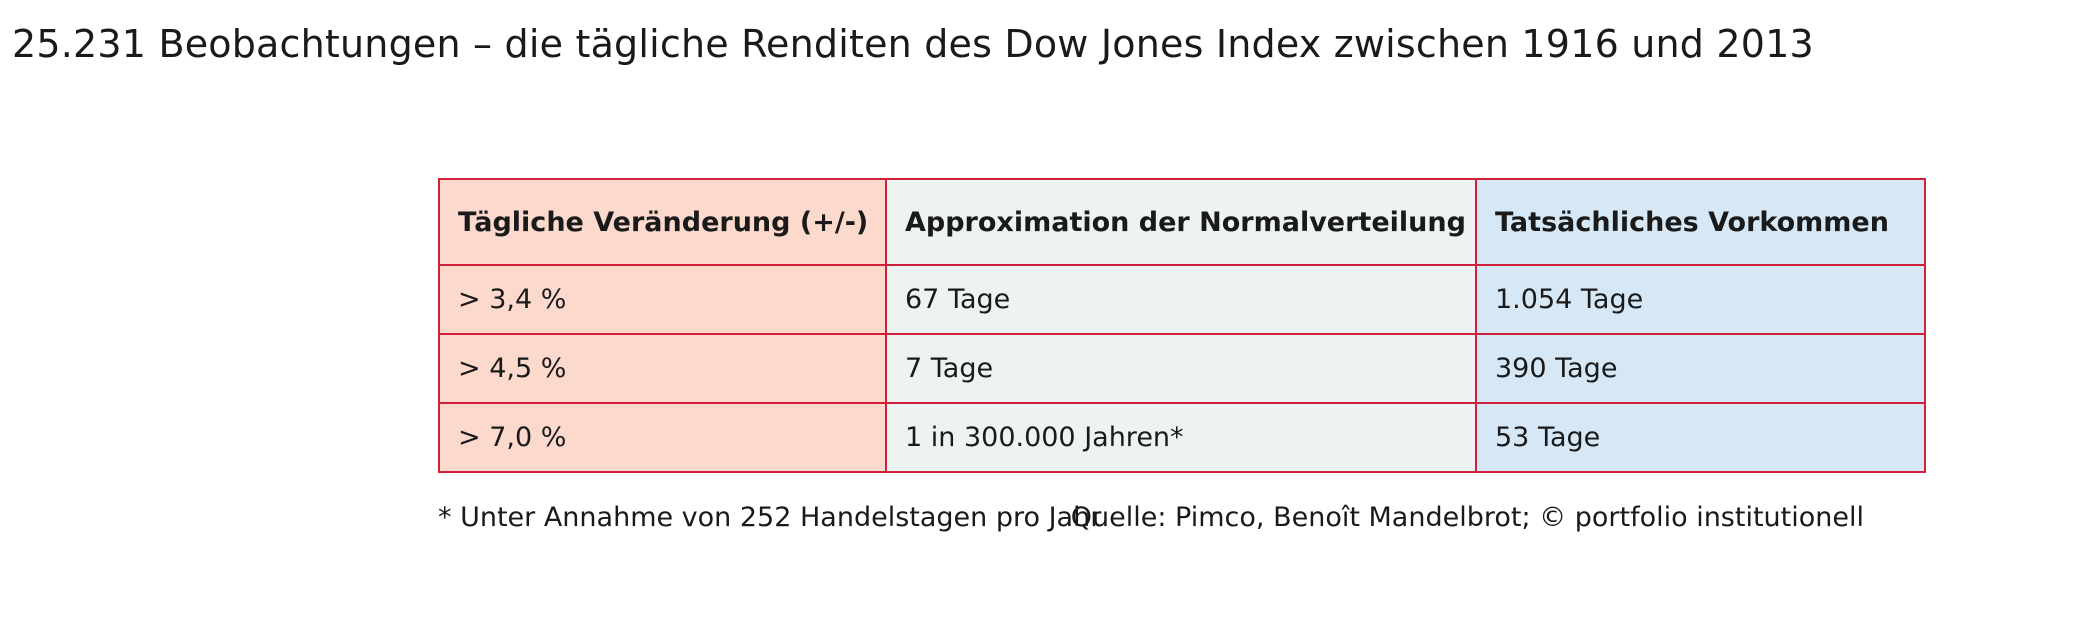 The height and width of the screenshot is (637, 2079). What do you see at coordinates (662, 437) in the screenshot?
I see `cell-daily-change: > 7,0 %` at bounding box center [662, 437].